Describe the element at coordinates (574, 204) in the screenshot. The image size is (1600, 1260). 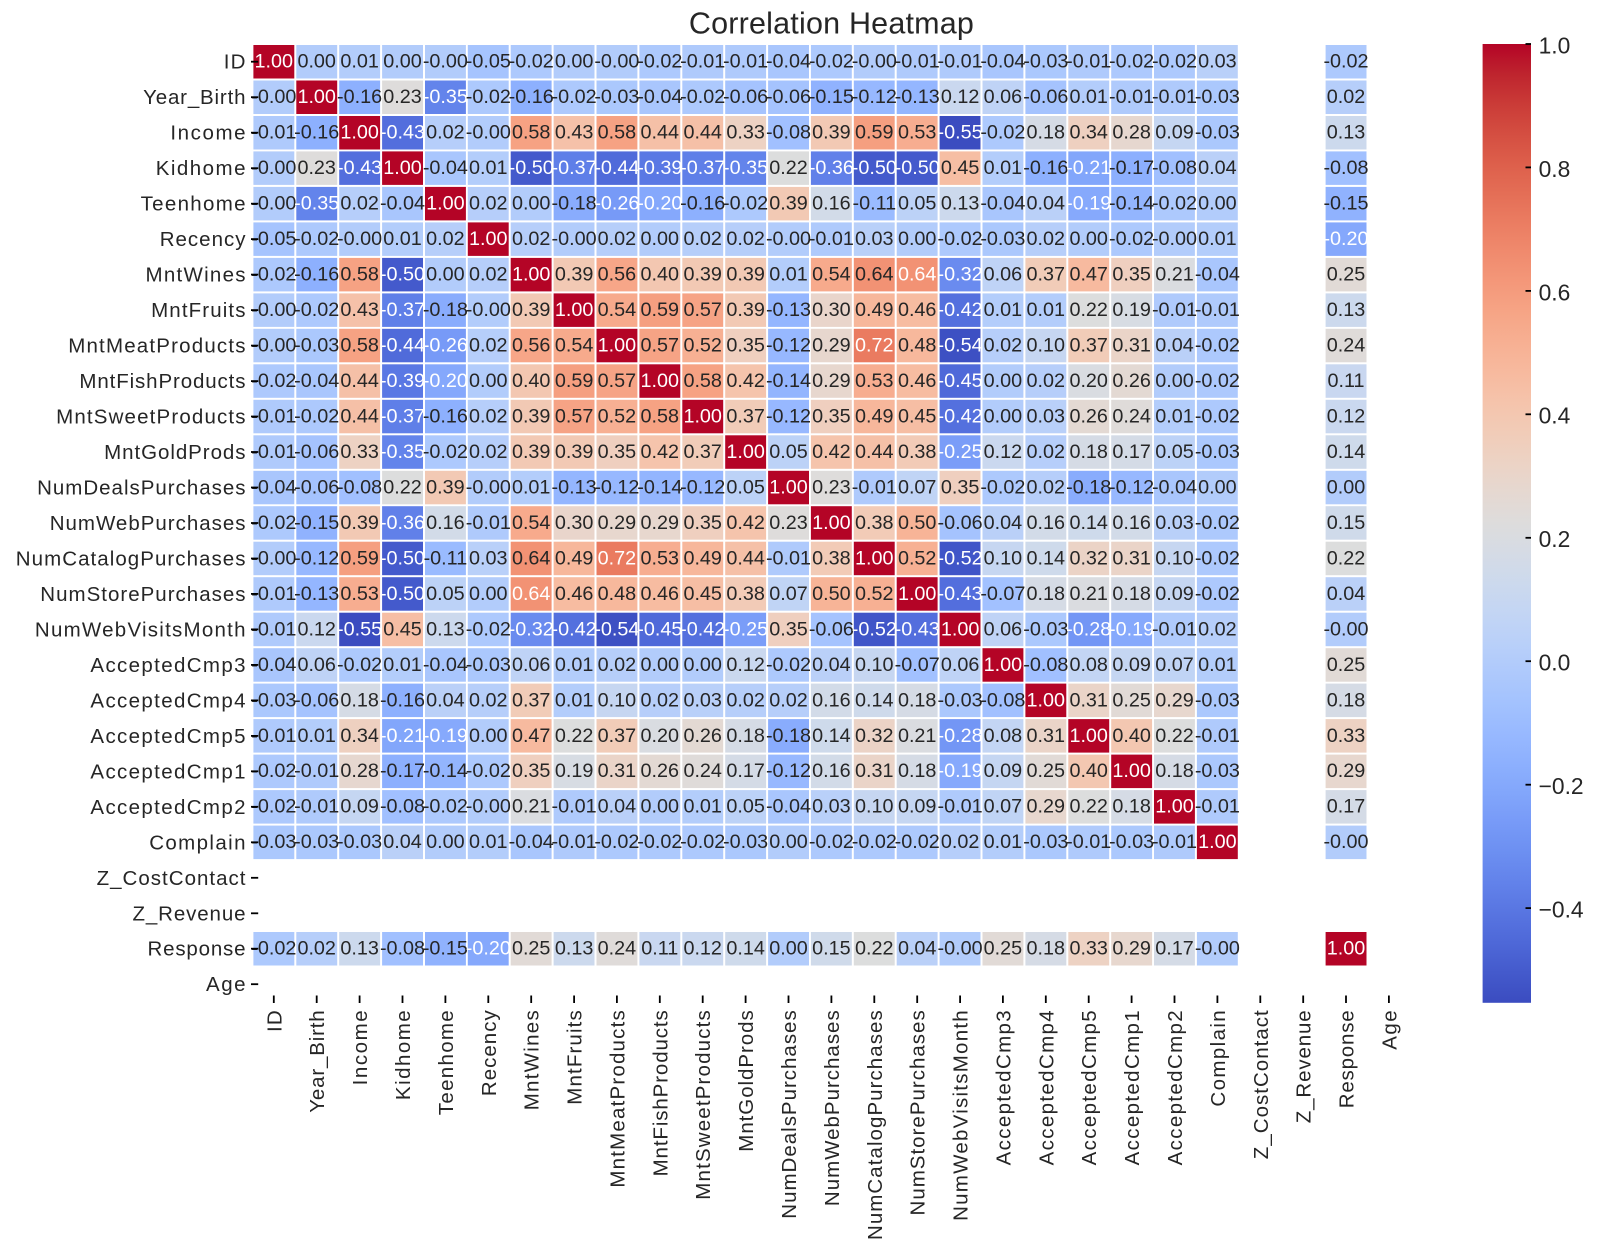
I see `svg-text: -0.18` at that location.